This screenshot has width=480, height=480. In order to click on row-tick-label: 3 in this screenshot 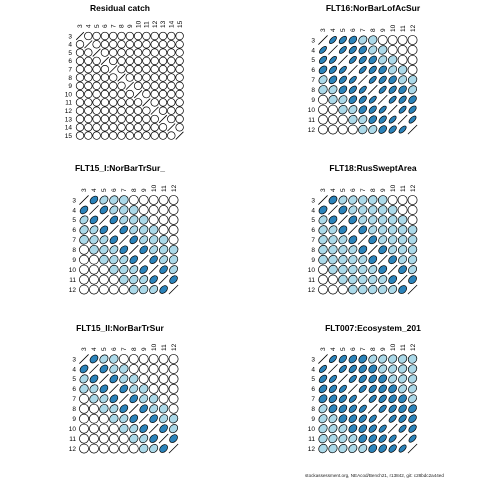, I will do `click(74, 200)`.